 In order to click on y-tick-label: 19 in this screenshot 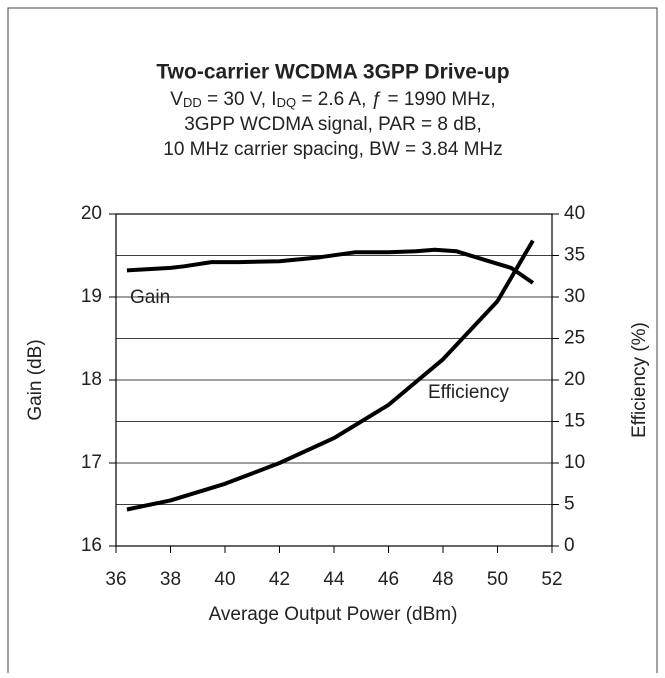, I will do `click(91, 296)`.